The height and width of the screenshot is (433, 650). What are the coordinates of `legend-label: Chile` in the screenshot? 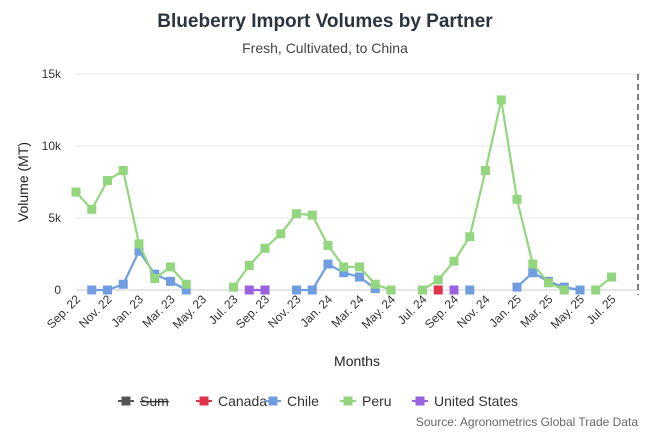 It's located at (303, 401).